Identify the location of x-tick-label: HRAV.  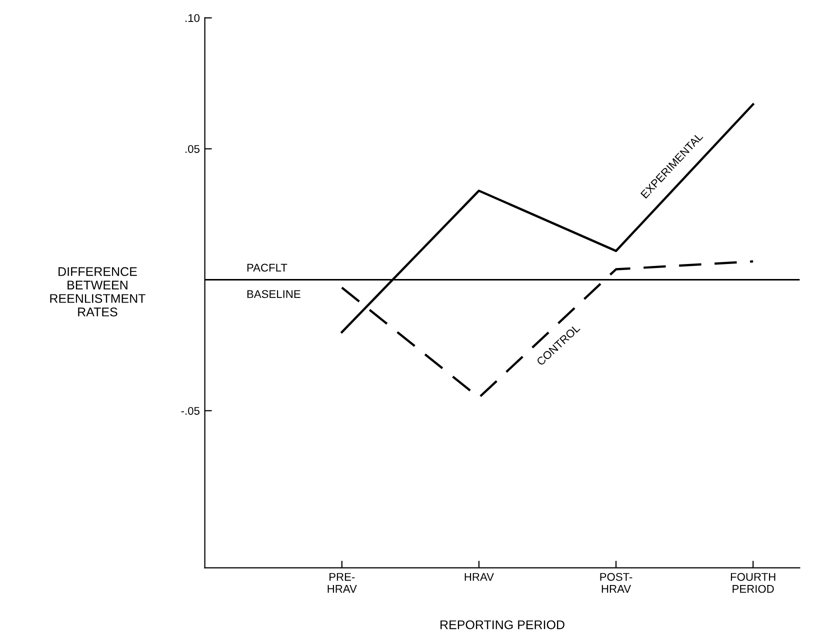
(479, 577).